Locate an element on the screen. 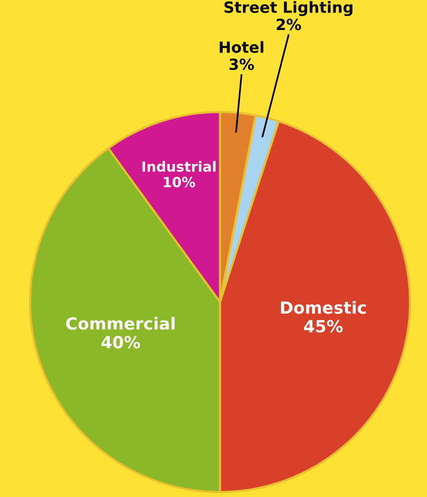 The width and height of the screenshot is (427, 497). data-label: 10% is located at coordinates (180, 182).